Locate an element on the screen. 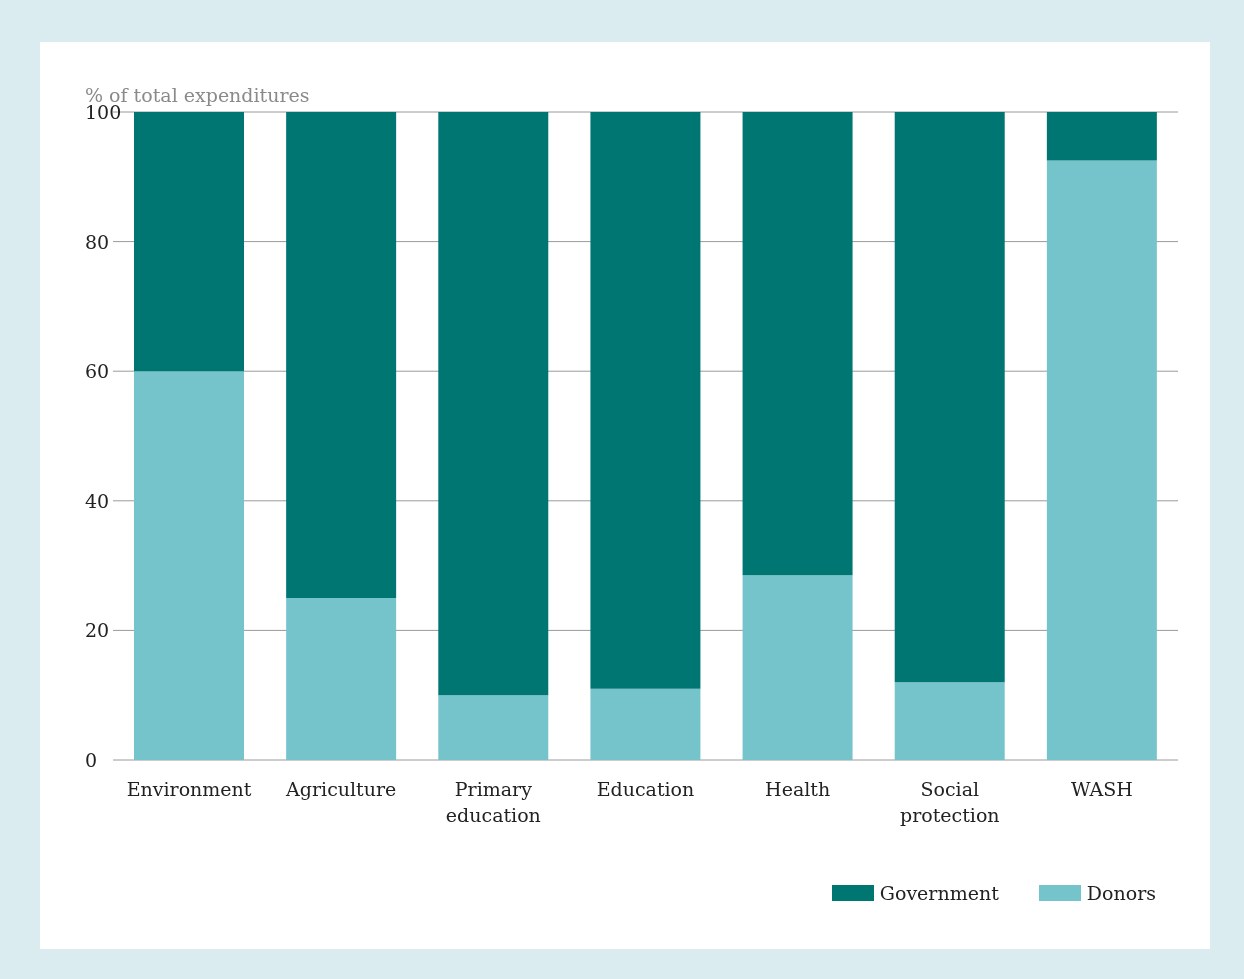 The height and width of the screenshot is (979, 1244). y-tick-label: 80 is located at coordinates (97, 241).